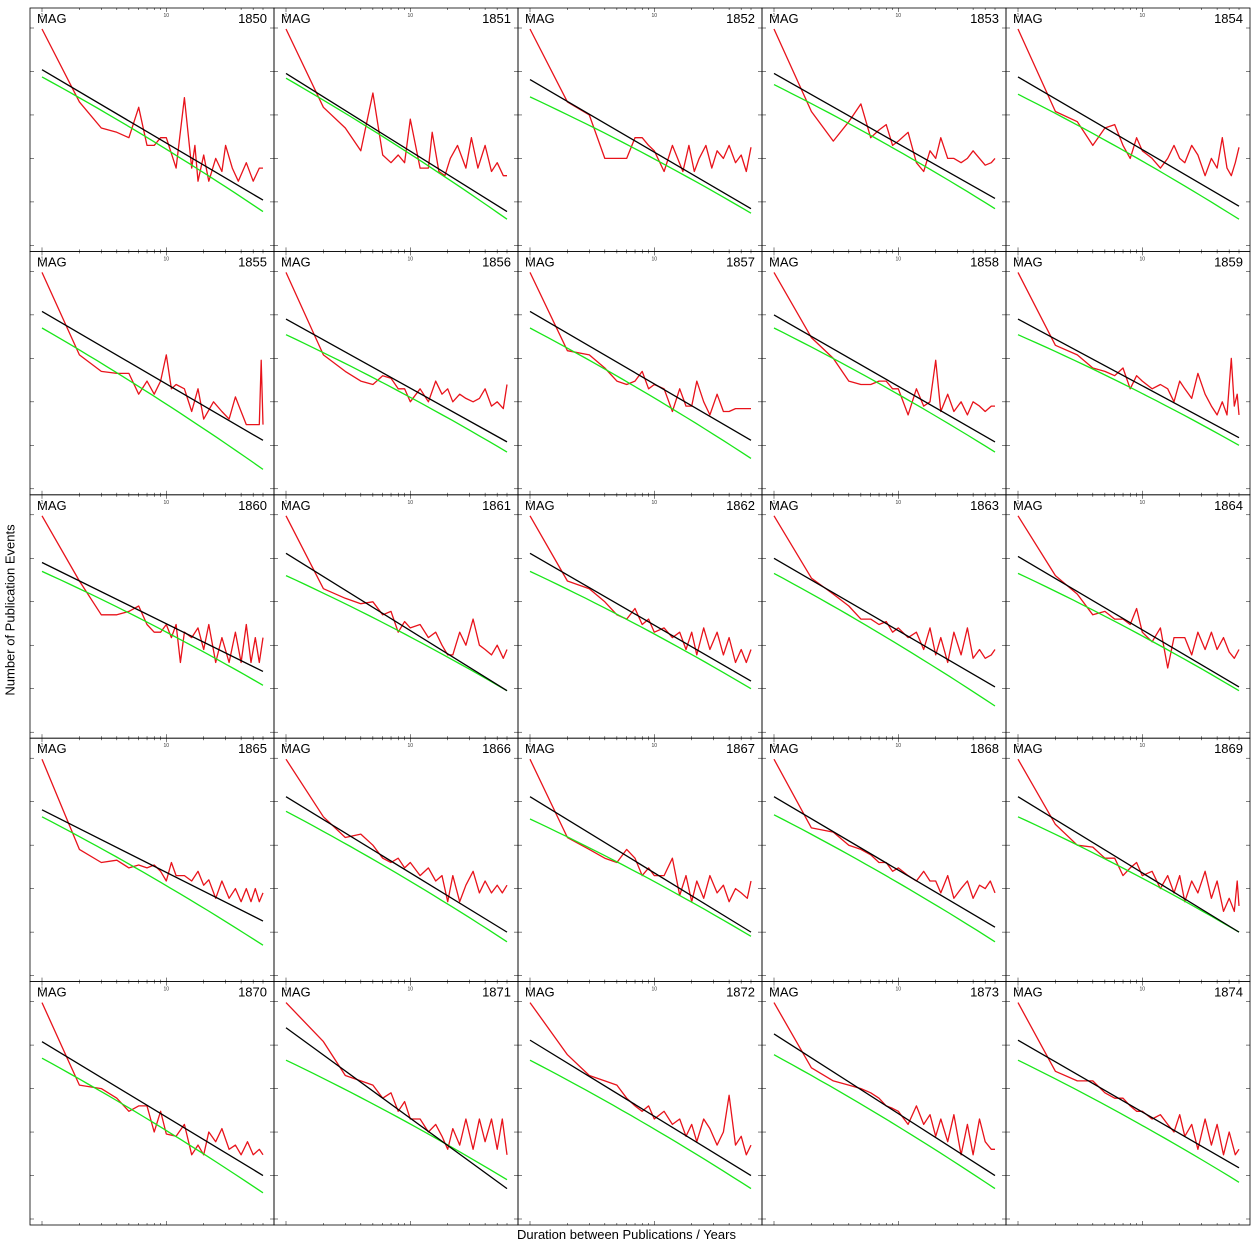 This screenshot has height=1243, width=1253. I want to click on panel-year-label: 1867, so click(740, 748).